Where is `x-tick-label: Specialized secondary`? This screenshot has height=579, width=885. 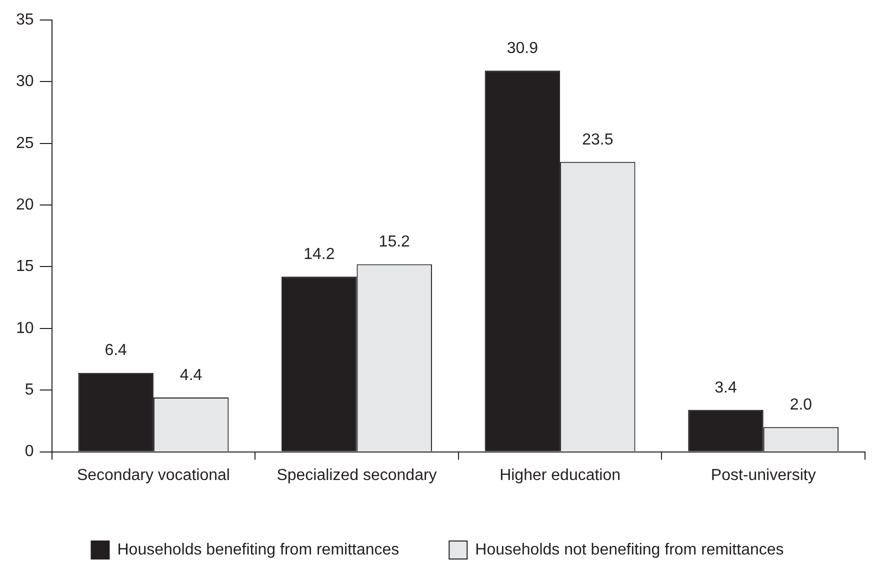 x-tick-label: Specialized secondary is located at coordinates (356, 475).